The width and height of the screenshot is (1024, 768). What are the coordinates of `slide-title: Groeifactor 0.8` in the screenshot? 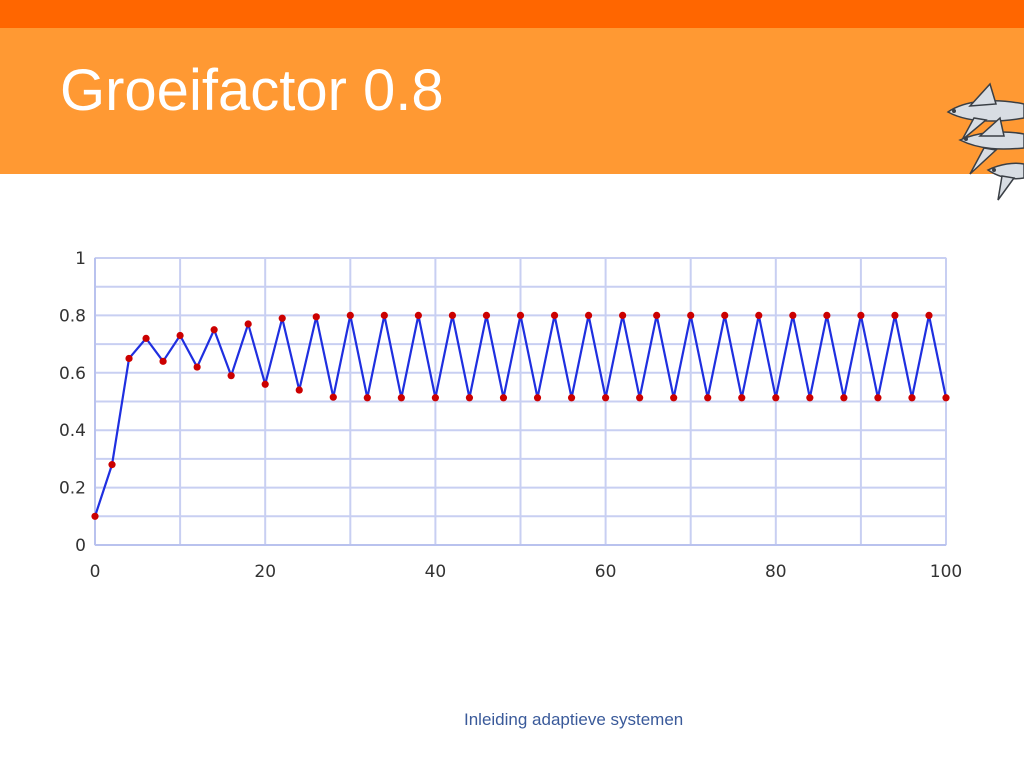 It's located at (252, 90).